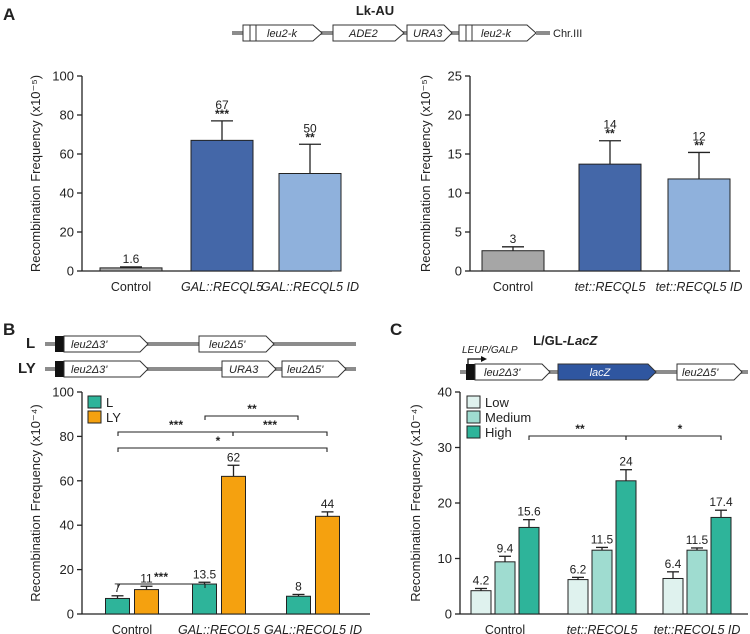  I want to click on panel-label-a: A, so click(9, 14).